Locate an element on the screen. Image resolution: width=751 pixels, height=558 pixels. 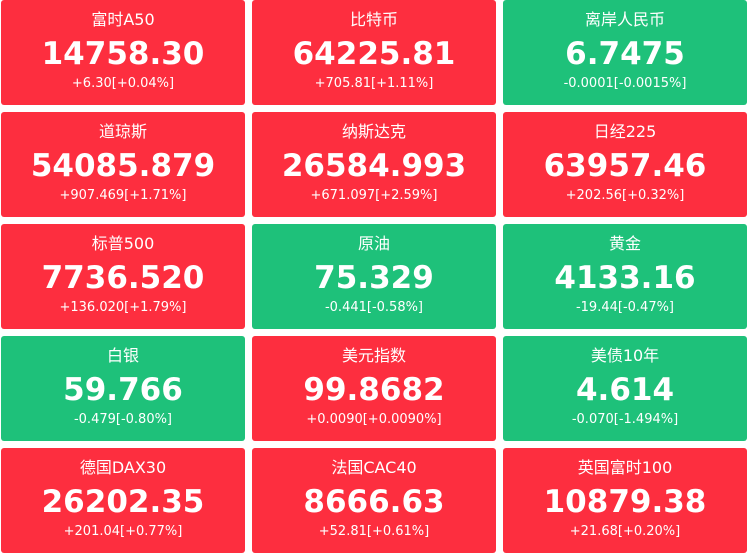
quote-change: +52.81[+0.61%] is located at coordinates (374, 531).